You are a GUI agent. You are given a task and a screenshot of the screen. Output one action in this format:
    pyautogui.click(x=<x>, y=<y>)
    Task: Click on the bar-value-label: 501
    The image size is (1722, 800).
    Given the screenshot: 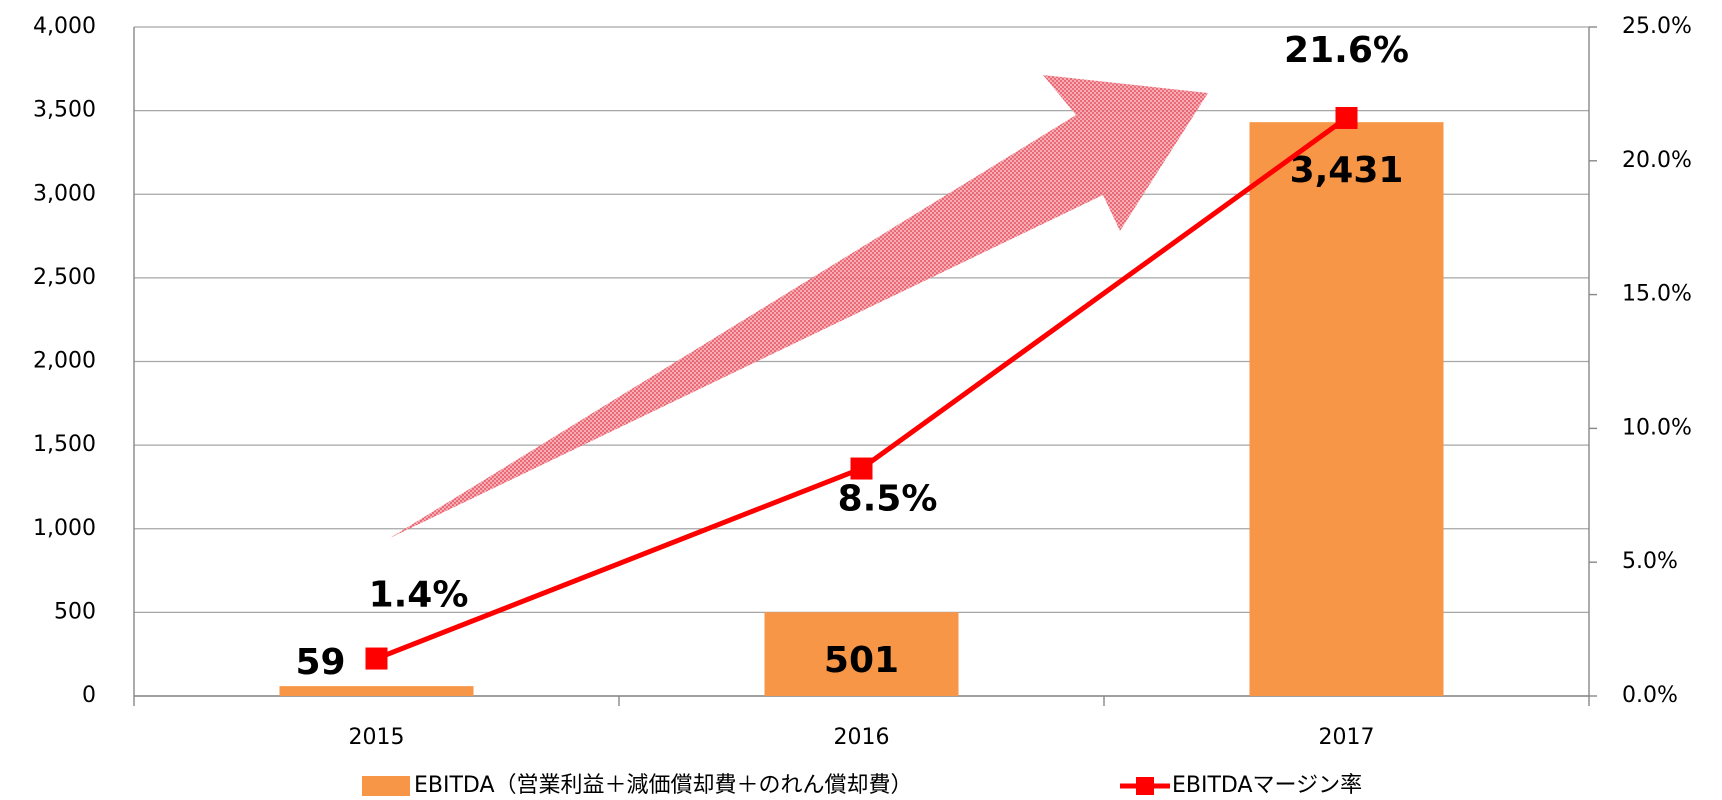 What is the action you would take?
    pyautogui.click(x=861, y=660)
    